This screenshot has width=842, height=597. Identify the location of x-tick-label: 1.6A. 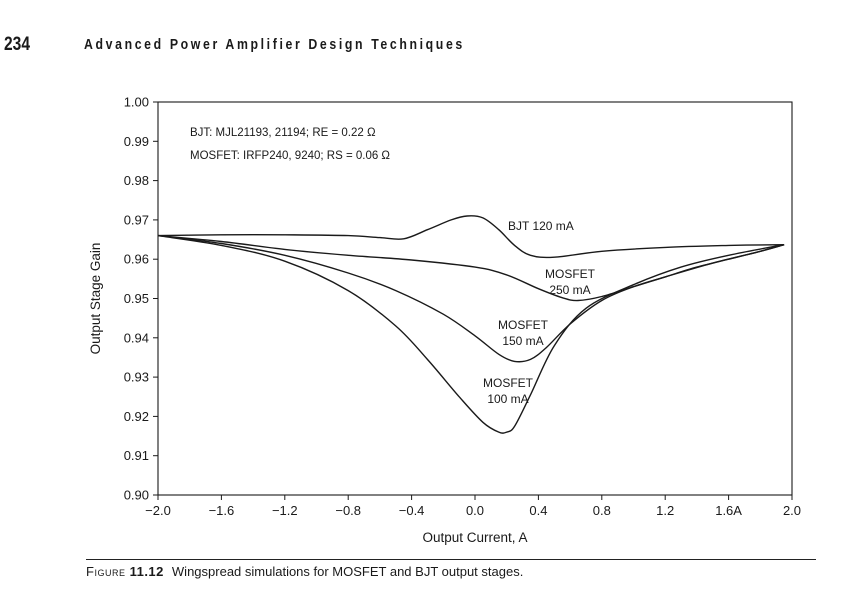
(728, 510).